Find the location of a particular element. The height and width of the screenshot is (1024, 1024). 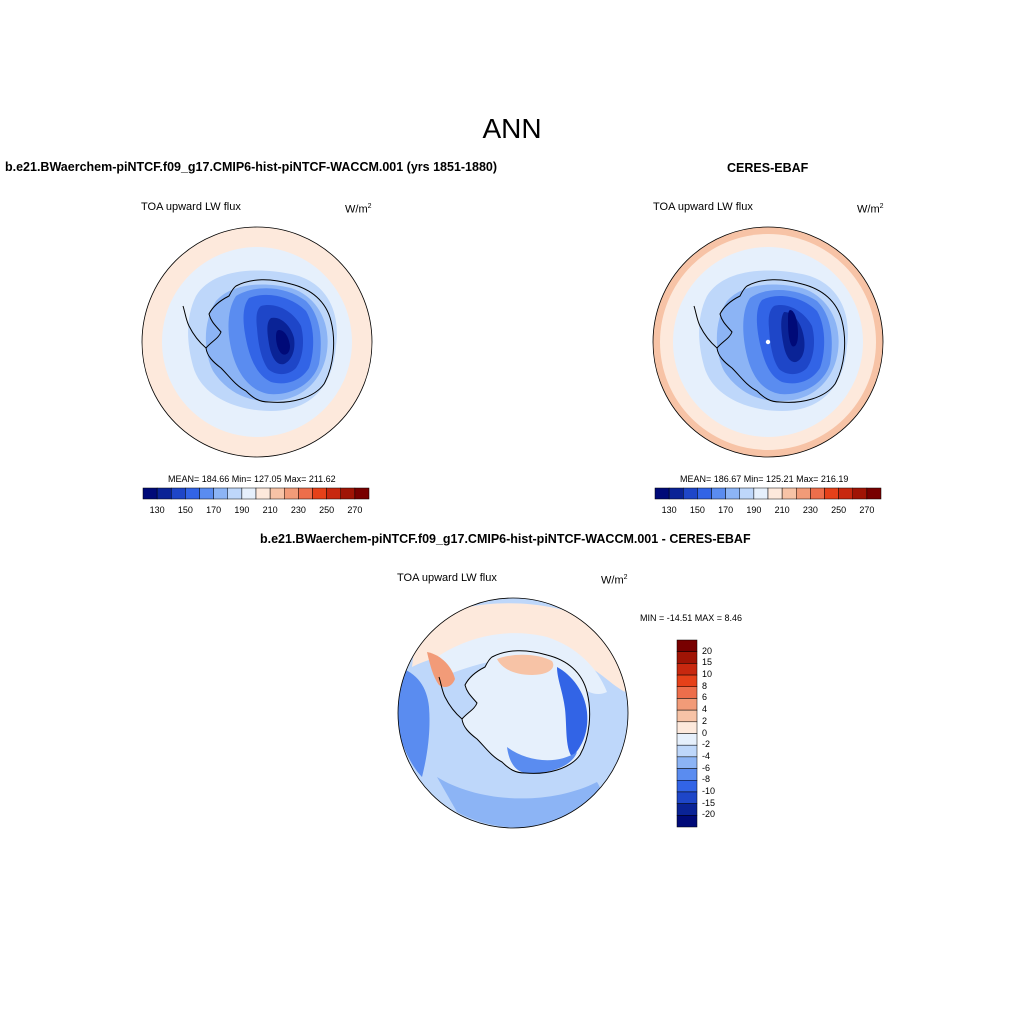

map-negative-west is located at coordinates (414, 722).